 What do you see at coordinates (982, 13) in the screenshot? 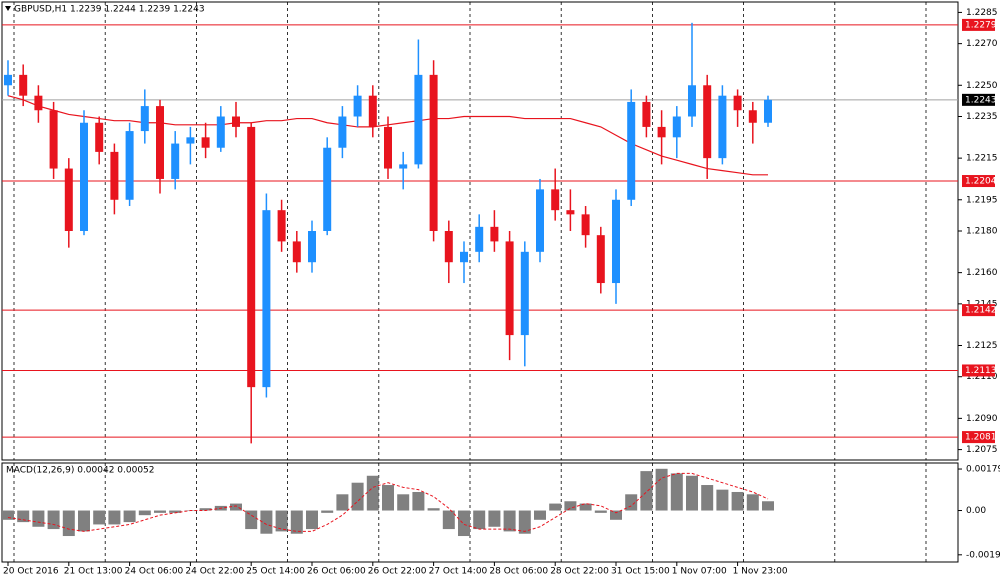
I see `y-tick-label: 1.2285` at bounding box center [982, 13].